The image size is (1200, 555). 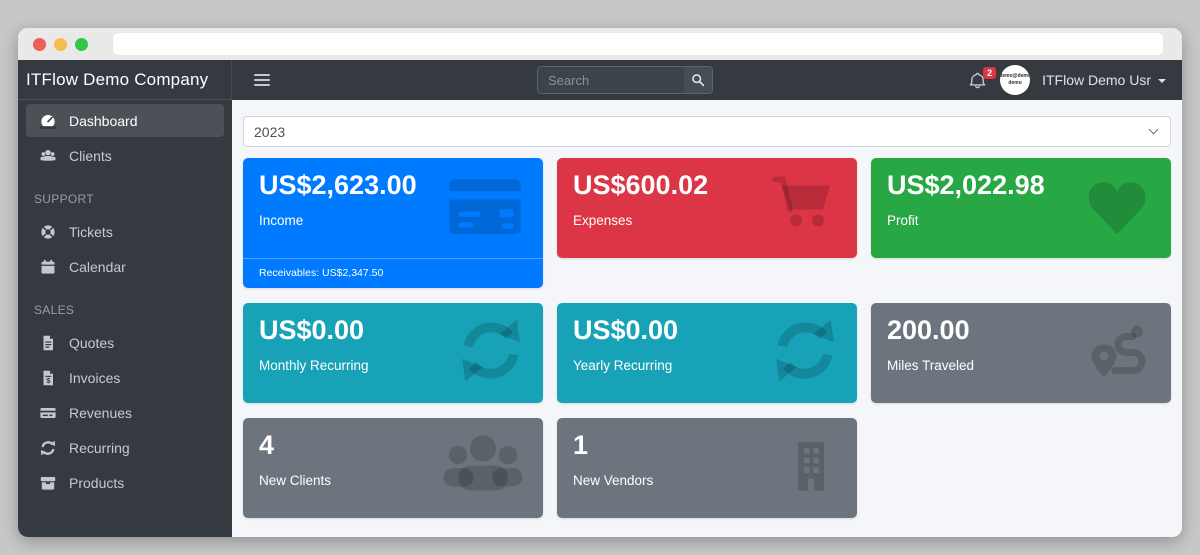 I want to click on sidebar-item-recurring: Recurring, so click(x=125, y=447).